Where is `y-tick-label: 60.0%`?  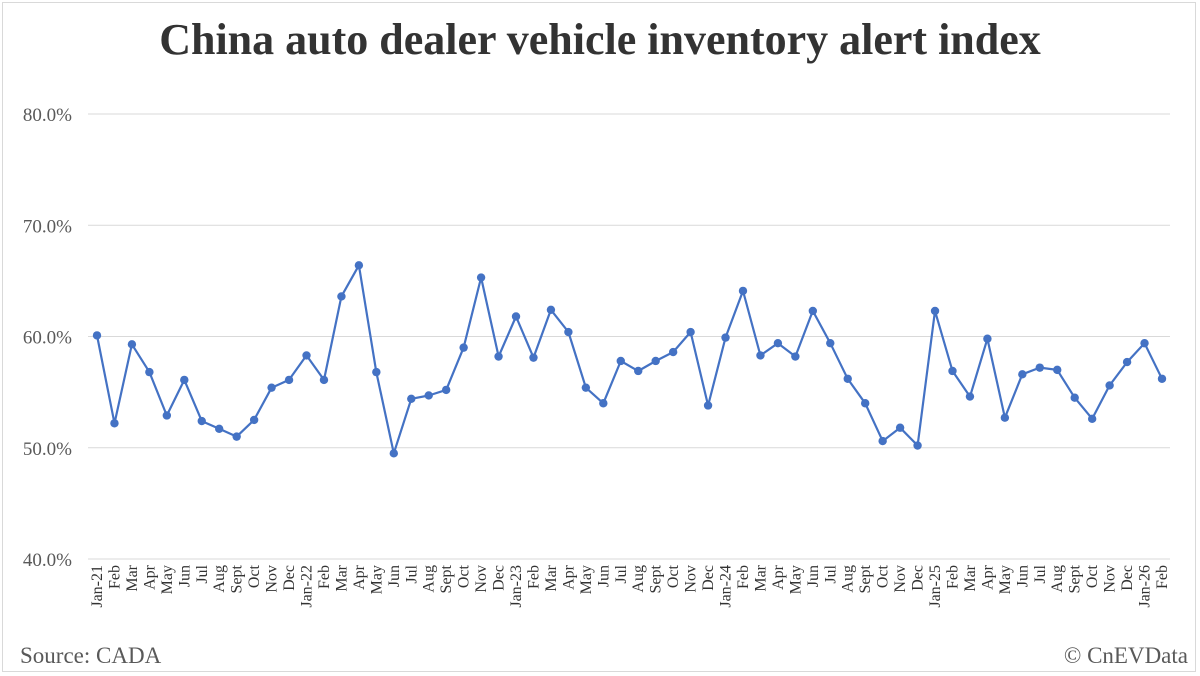
y-tick-label: 60.0% is located at coordinates (47, 338).